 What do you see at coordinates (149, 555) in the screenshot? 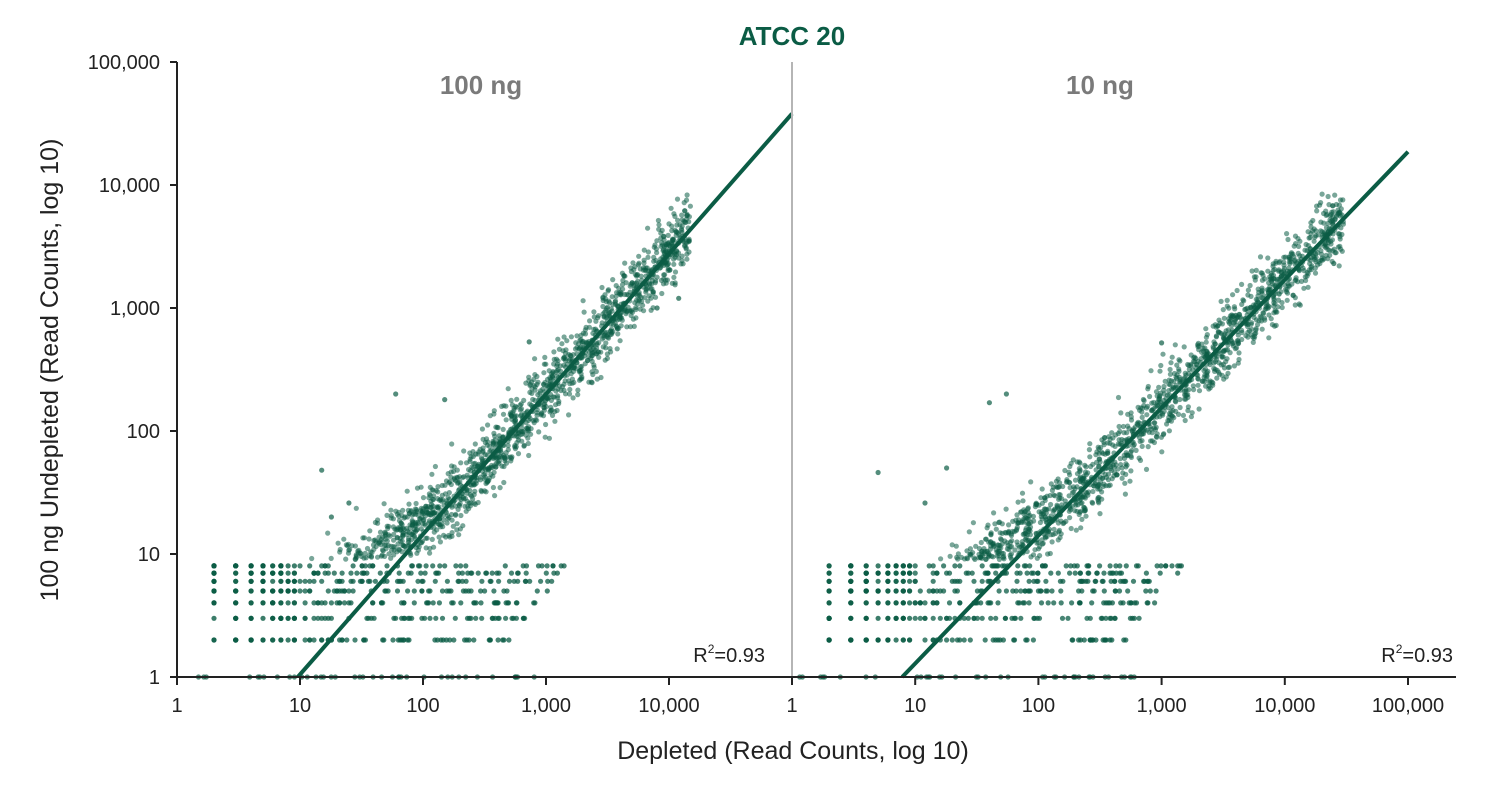
I see `y-tick-label: 10` at bounding box center [149, 555].